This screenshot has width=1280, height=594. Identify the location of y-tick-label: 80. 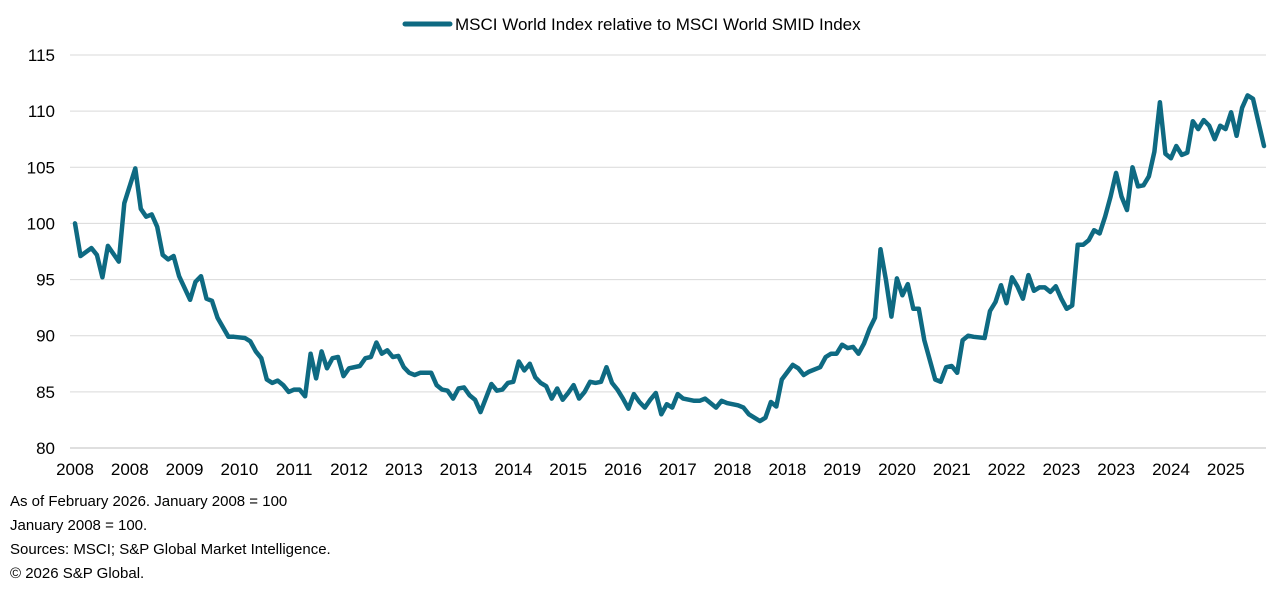
(45, 448).